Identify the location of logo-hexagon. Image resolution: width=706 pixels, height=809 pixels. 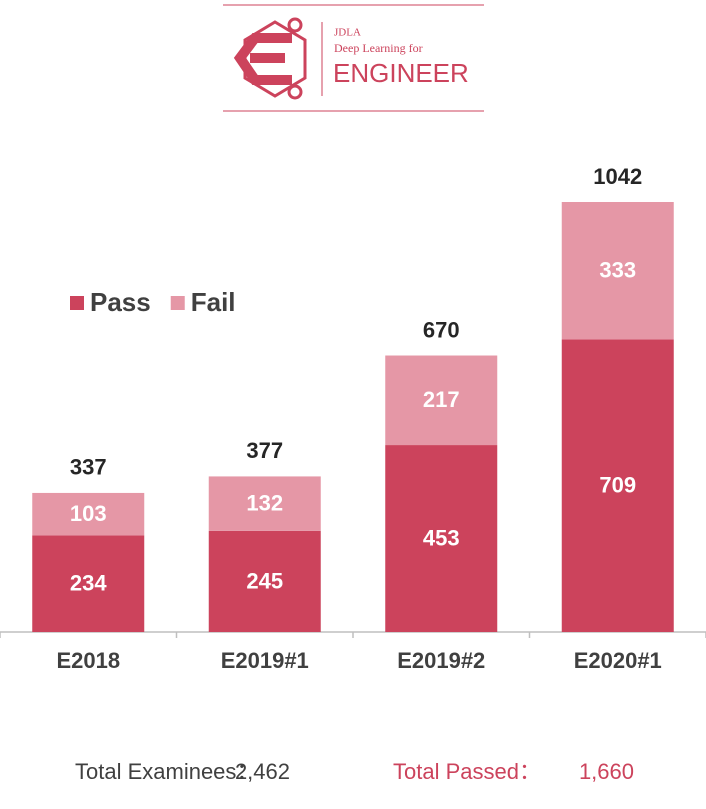
(275, 59).